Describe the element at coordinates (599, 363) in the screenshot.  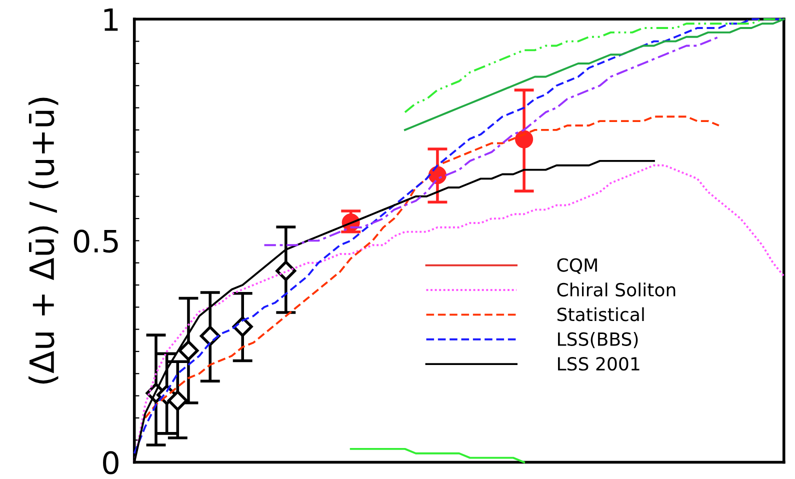
I see `legend-label: LSS 2001` at that location.